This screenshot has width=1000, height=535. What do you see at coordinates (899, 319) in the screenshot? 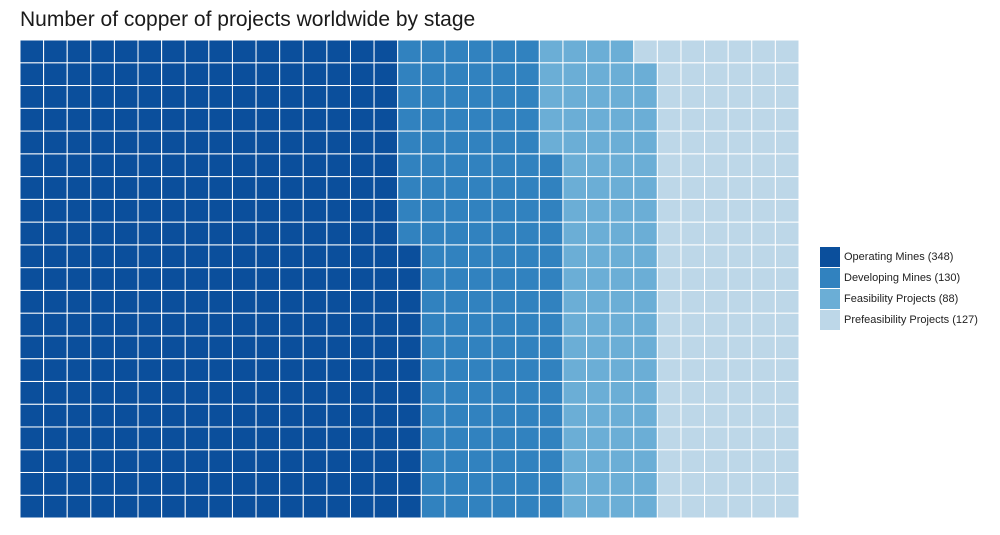
I see `legend-item-prefeasibility-projects: Prefeasibility Projects (127)` at bounding box center [899, 319].